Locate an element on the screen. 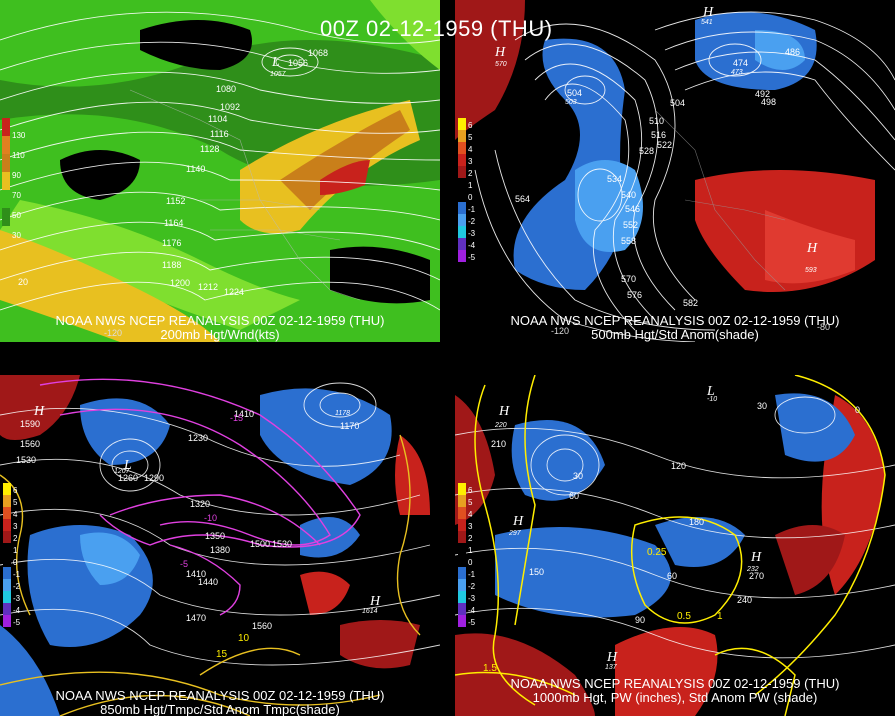 Image resolution: width=895 pixels, height=716 pixels. speed-label: 20 is located at coordinates (23, 282).